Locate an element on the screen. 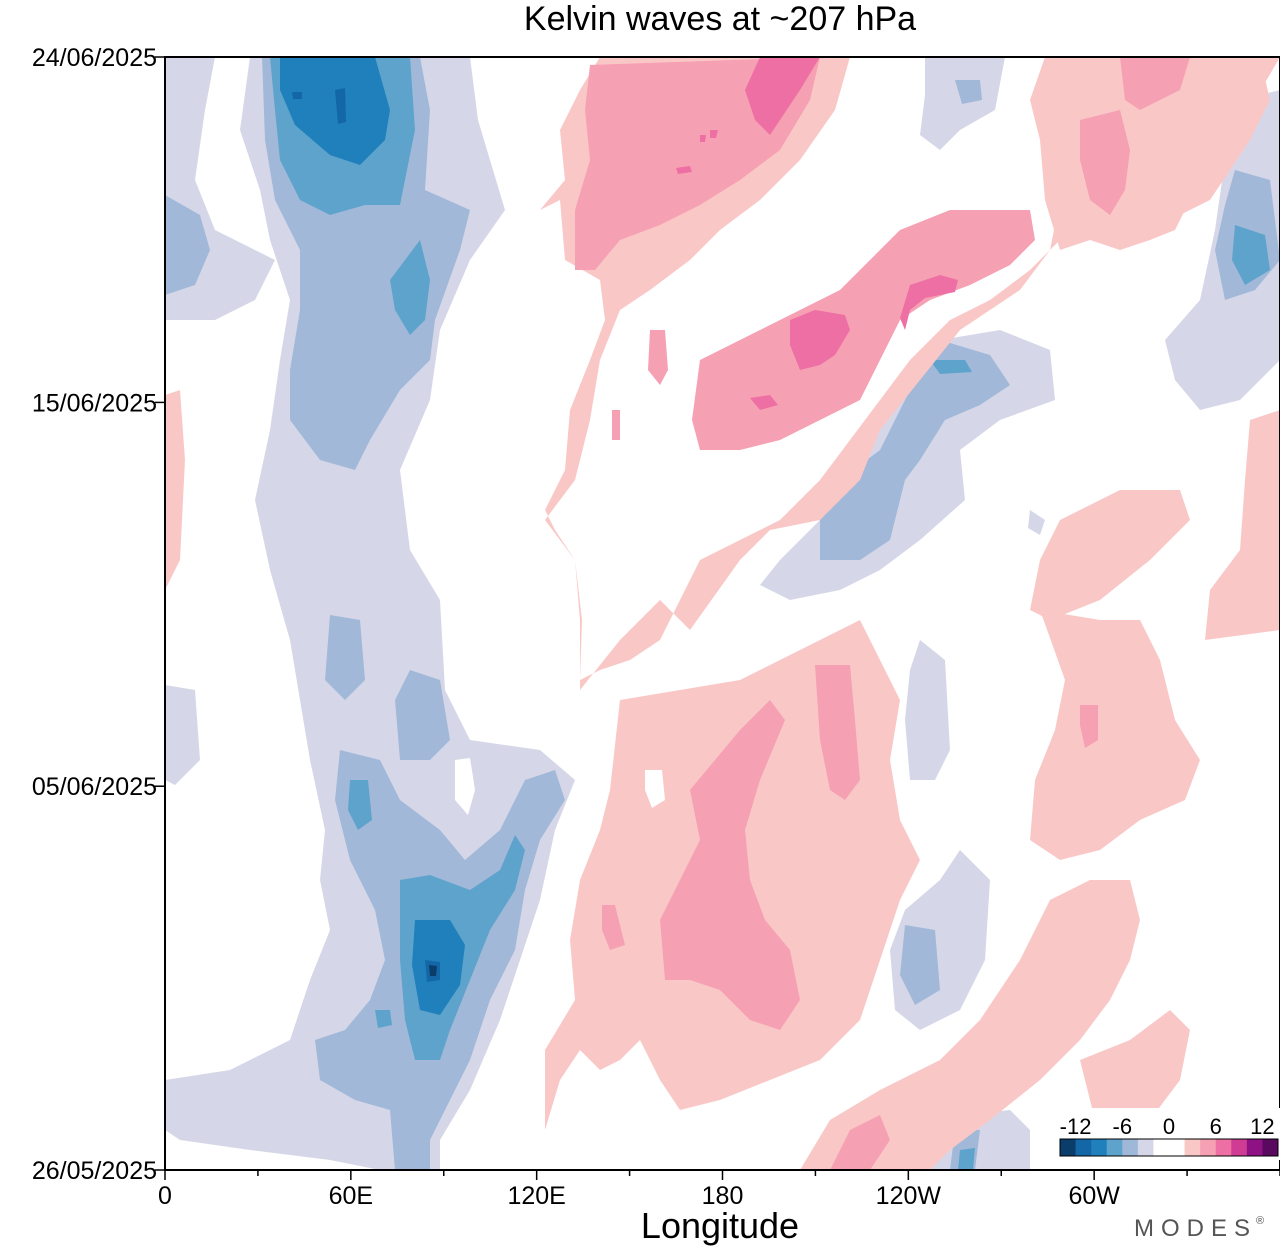 This screenshot has width=1280, height=1249. y-tick-label: 24/06/2025 is located at coordinates (94, 58).